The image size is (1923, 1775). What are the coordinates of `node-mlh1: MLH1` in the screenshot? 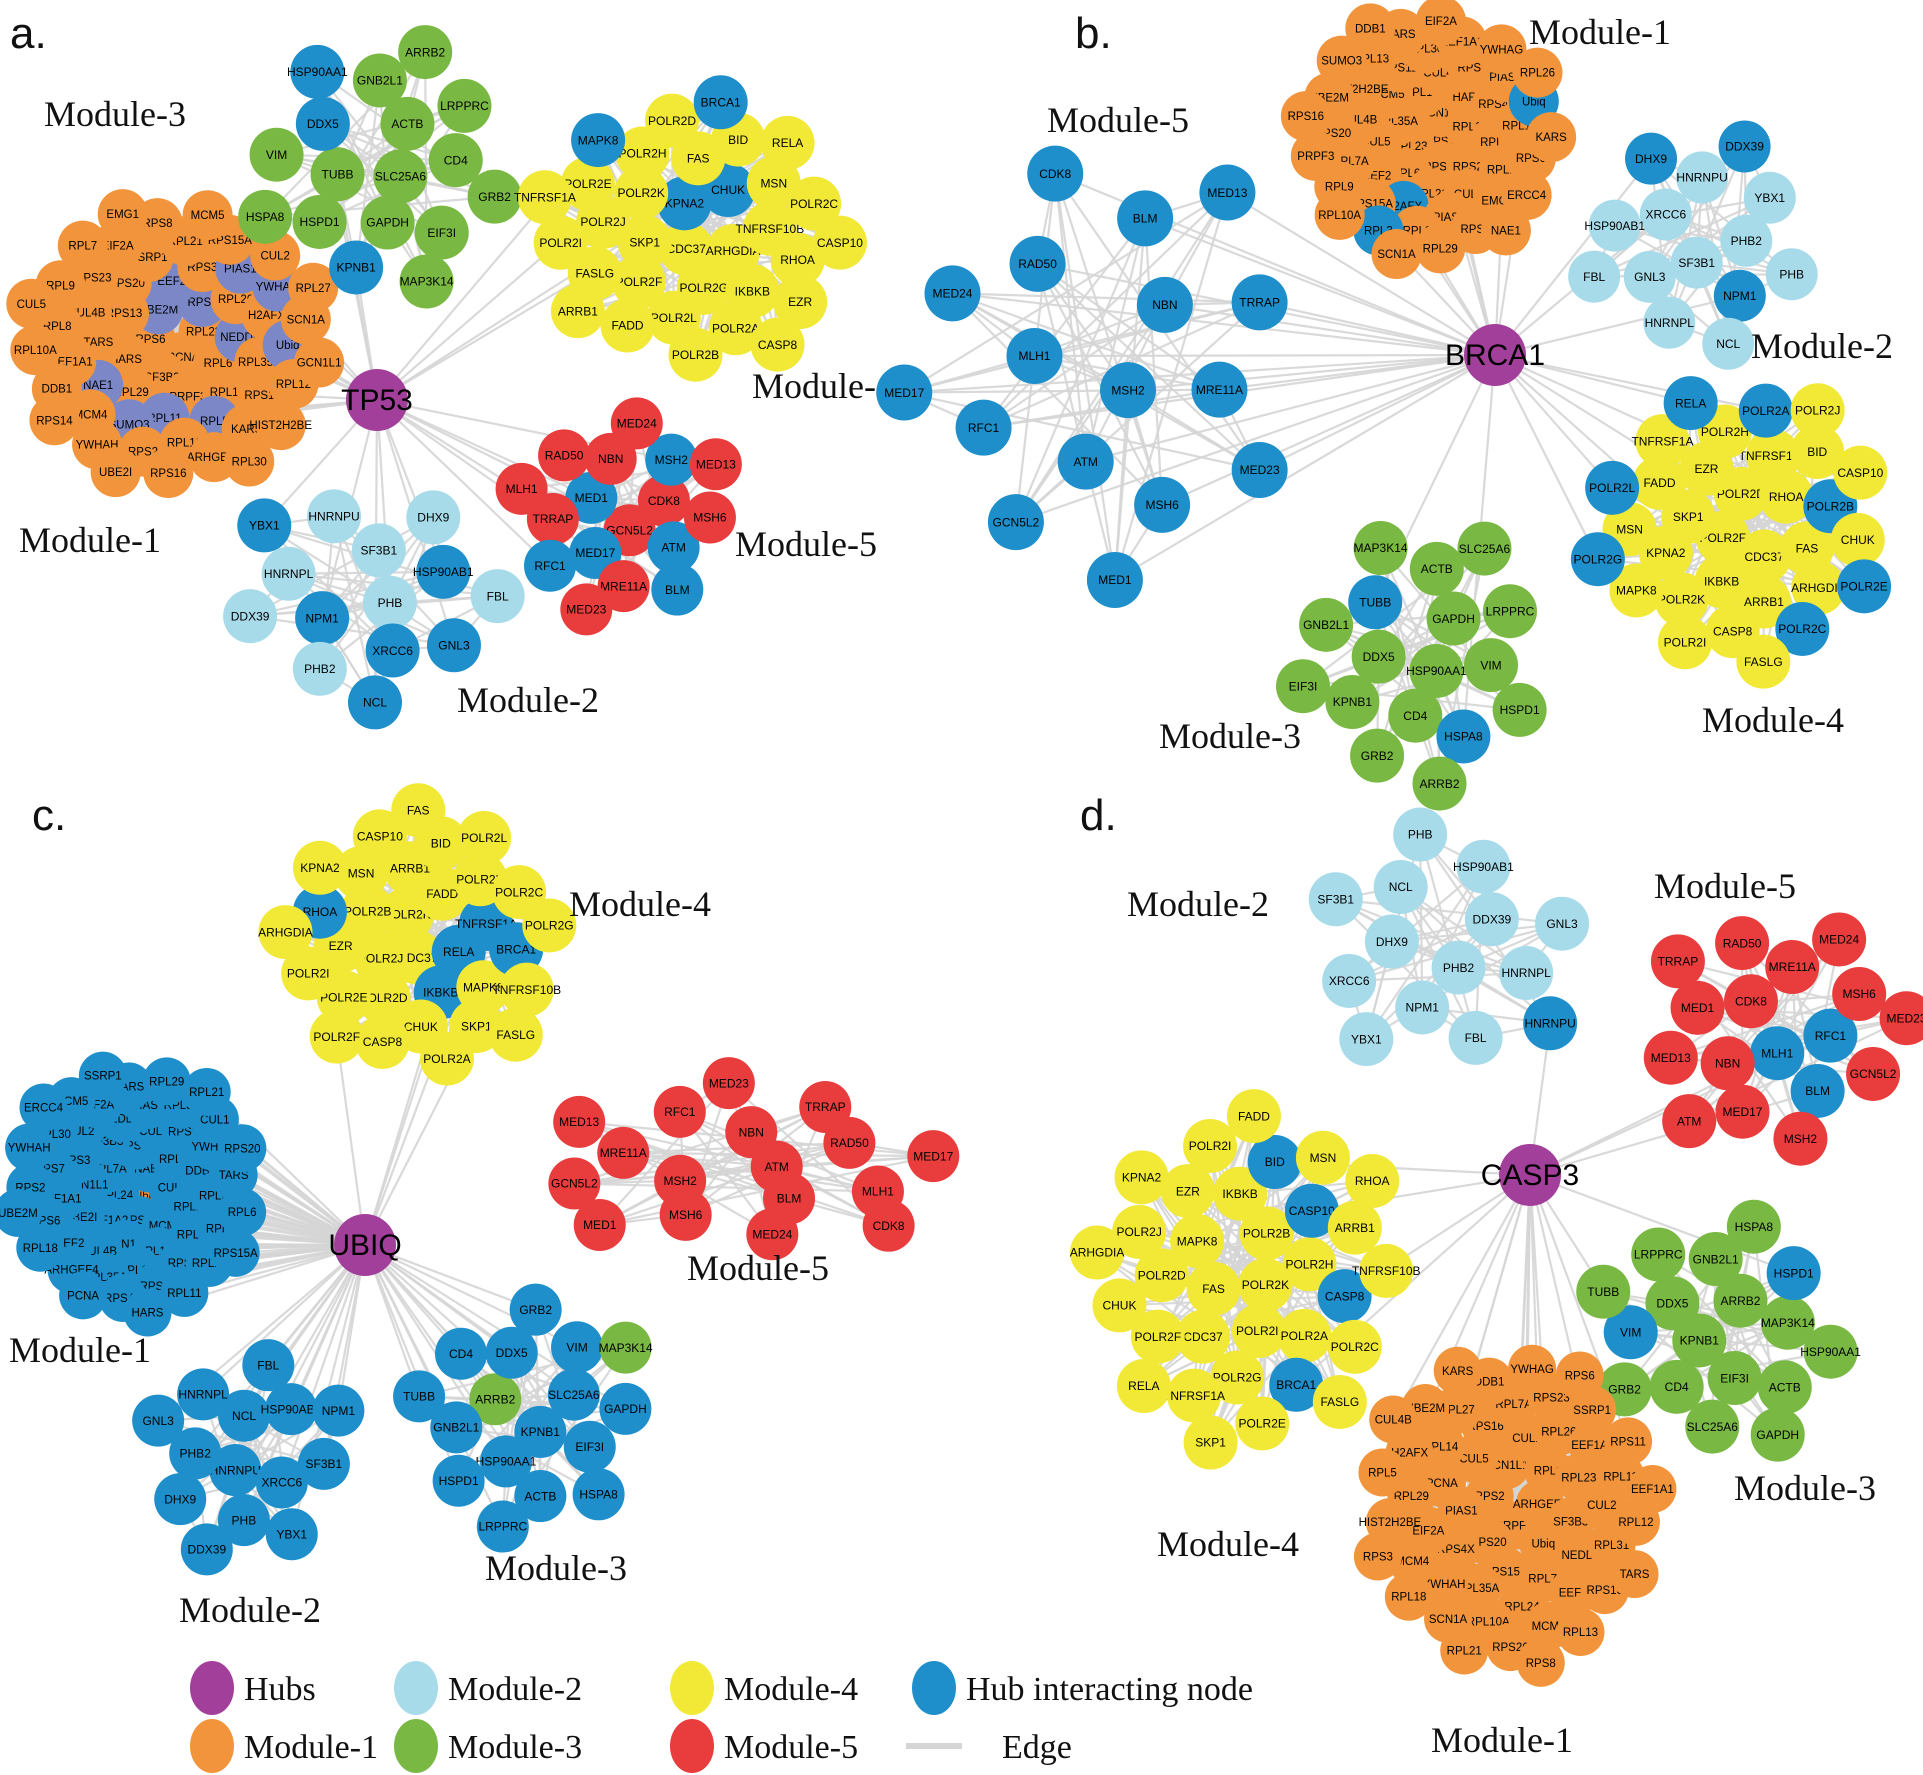 It's located at (1777, 1053).